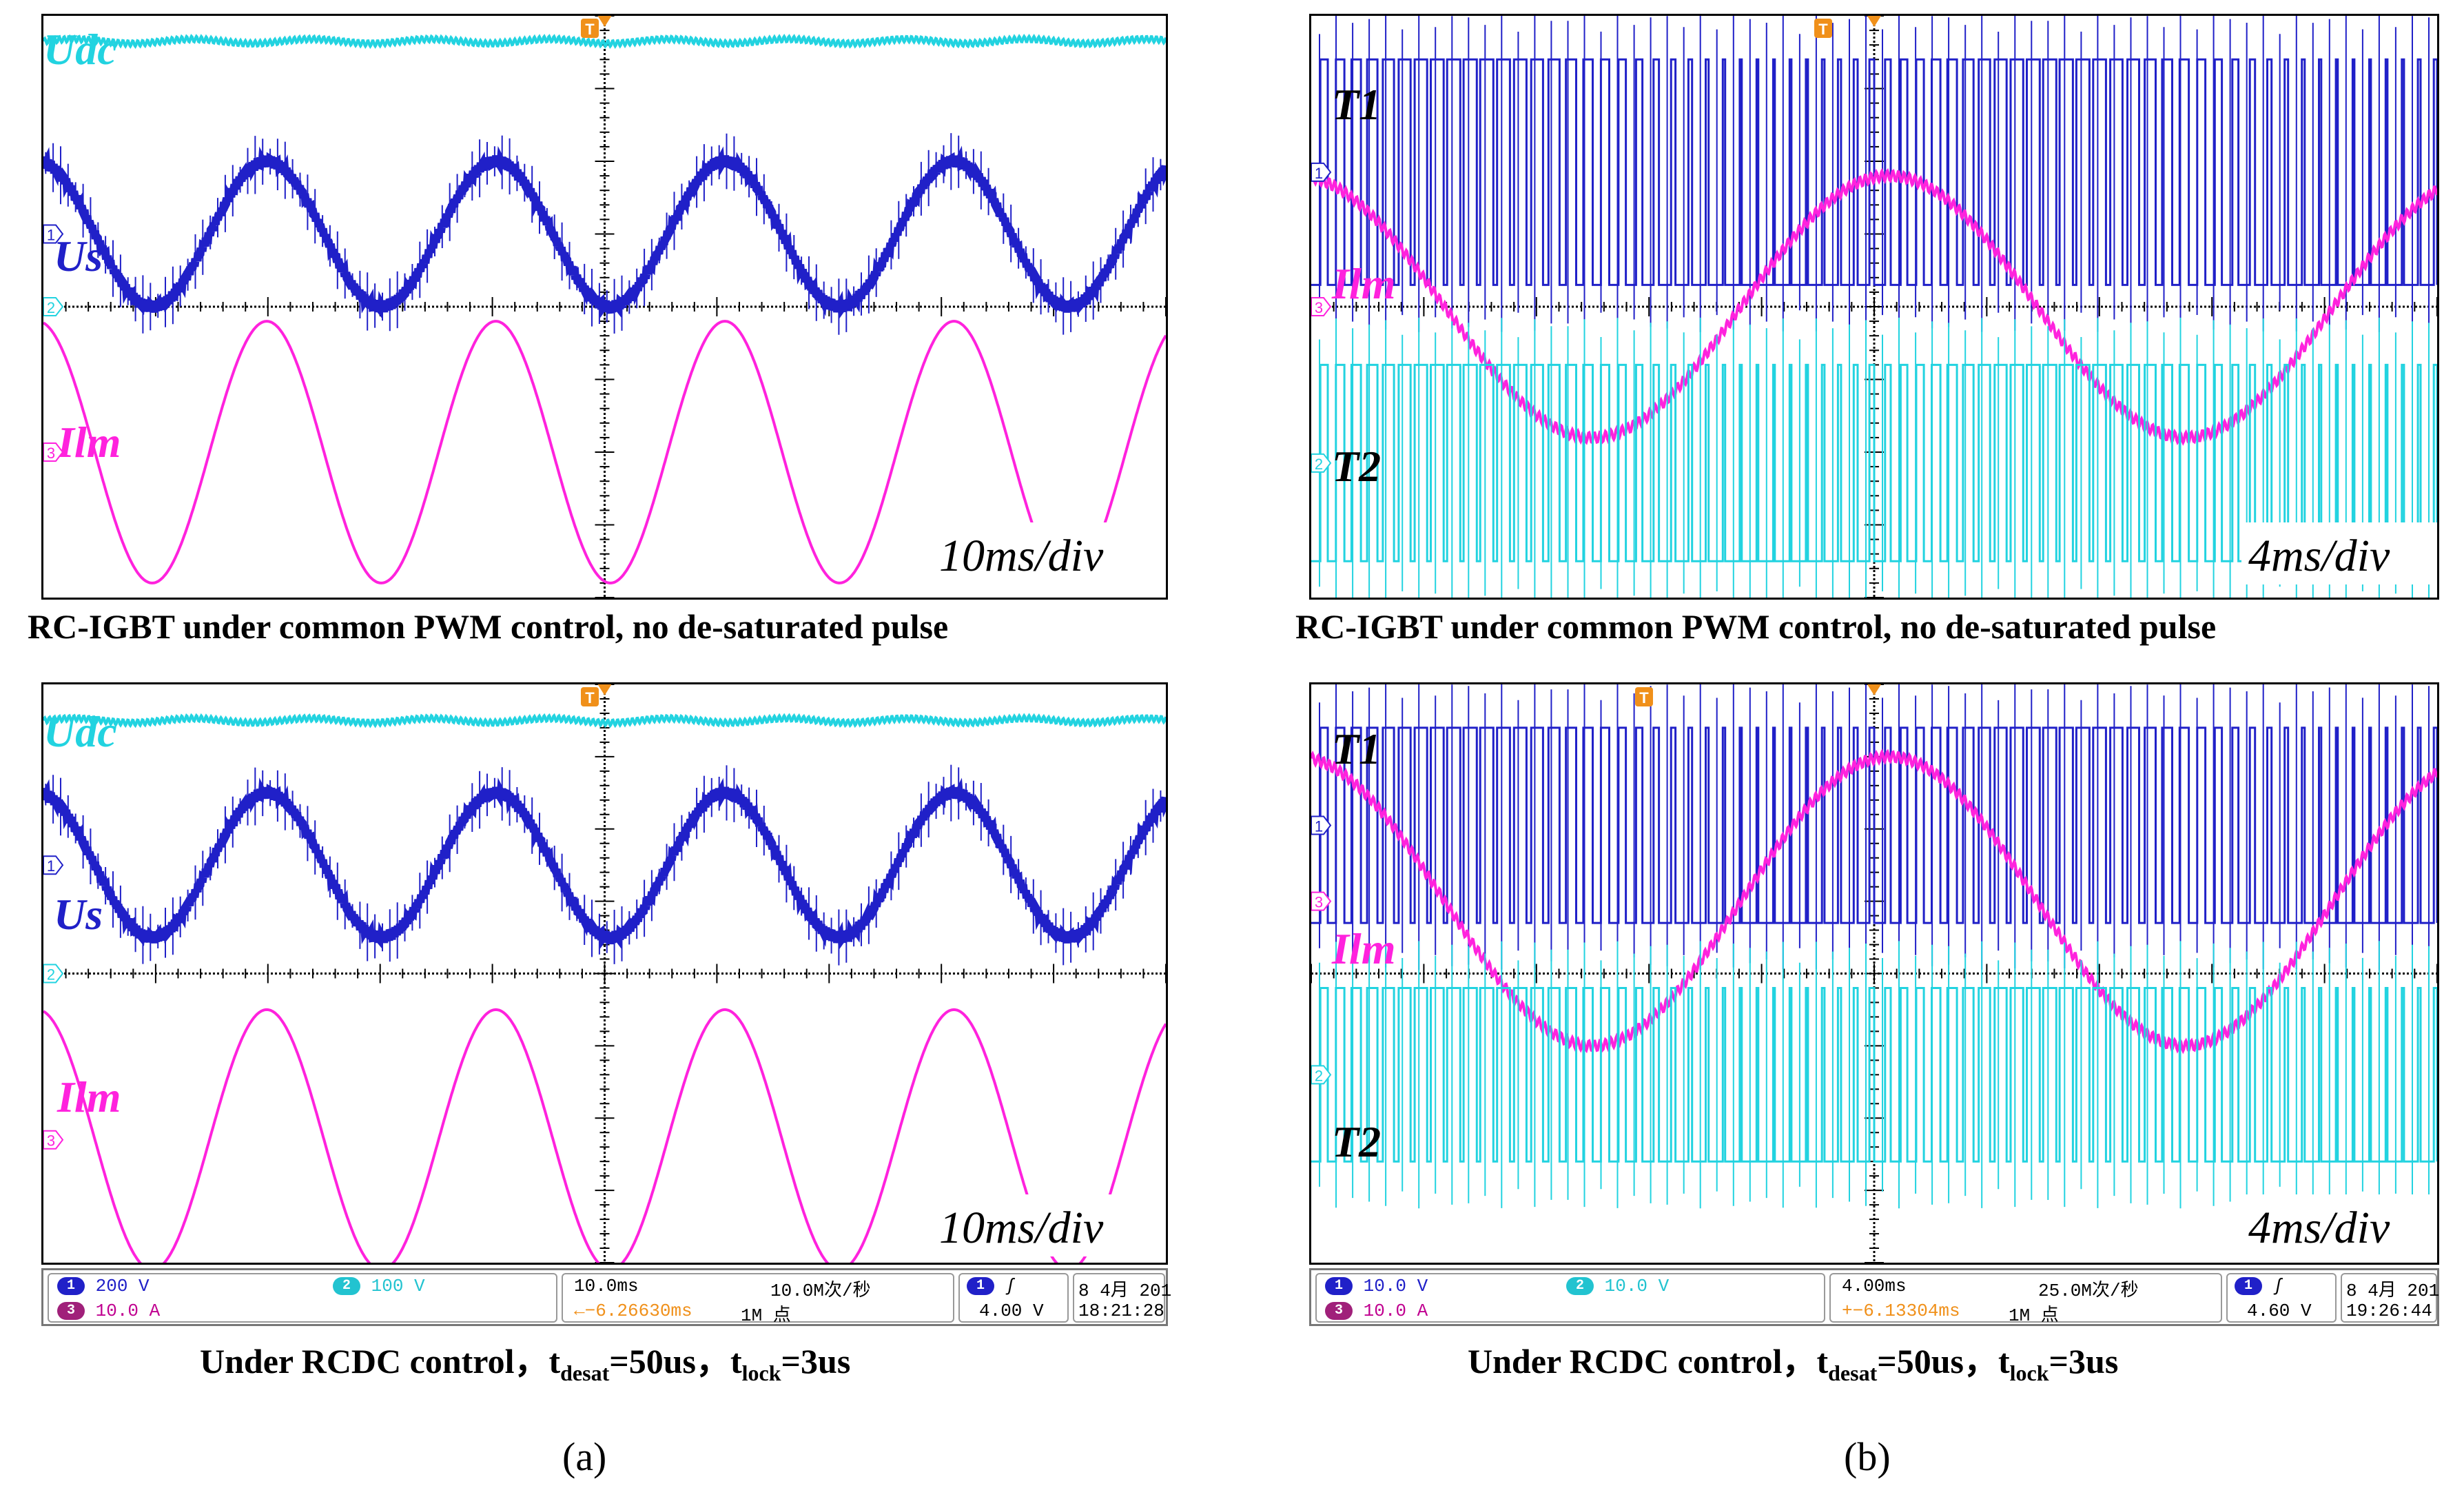  I want to click on ch2-scale: 10.0 V, so click(1637, 1286).